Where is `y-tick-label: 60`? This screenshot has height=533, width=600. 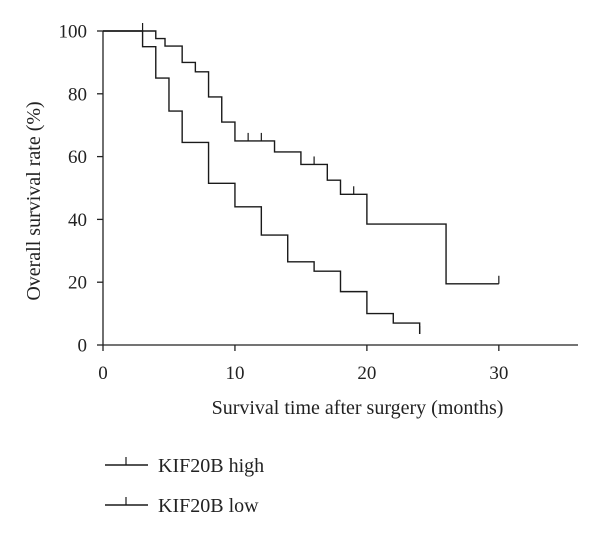 y-tick-label: 60 is located at coordinates (77, 157).